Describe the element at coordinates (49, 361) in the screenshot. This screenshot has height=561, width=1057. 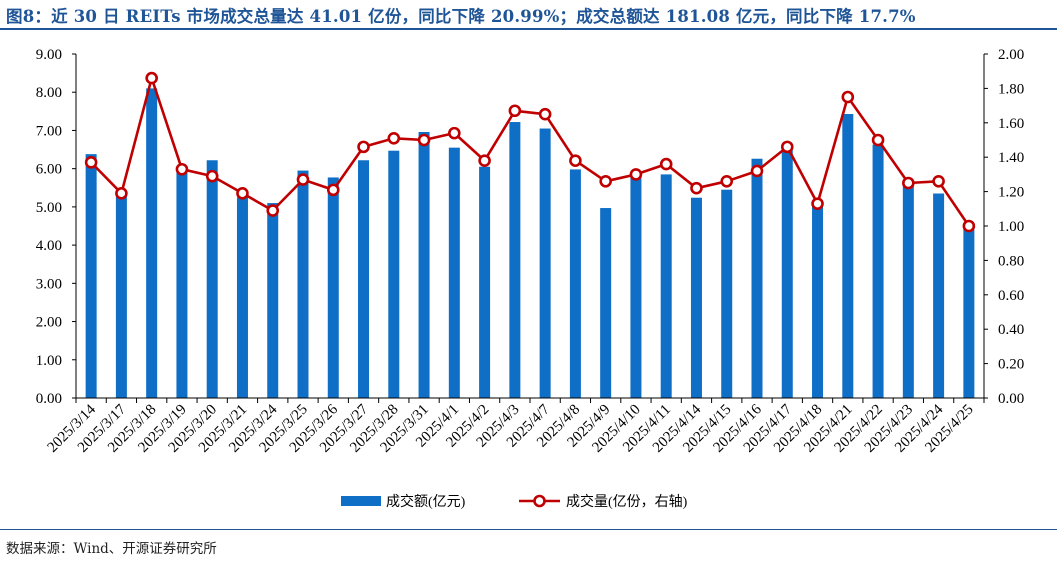
I see `y-left-tick-label: 1.00` at that location.